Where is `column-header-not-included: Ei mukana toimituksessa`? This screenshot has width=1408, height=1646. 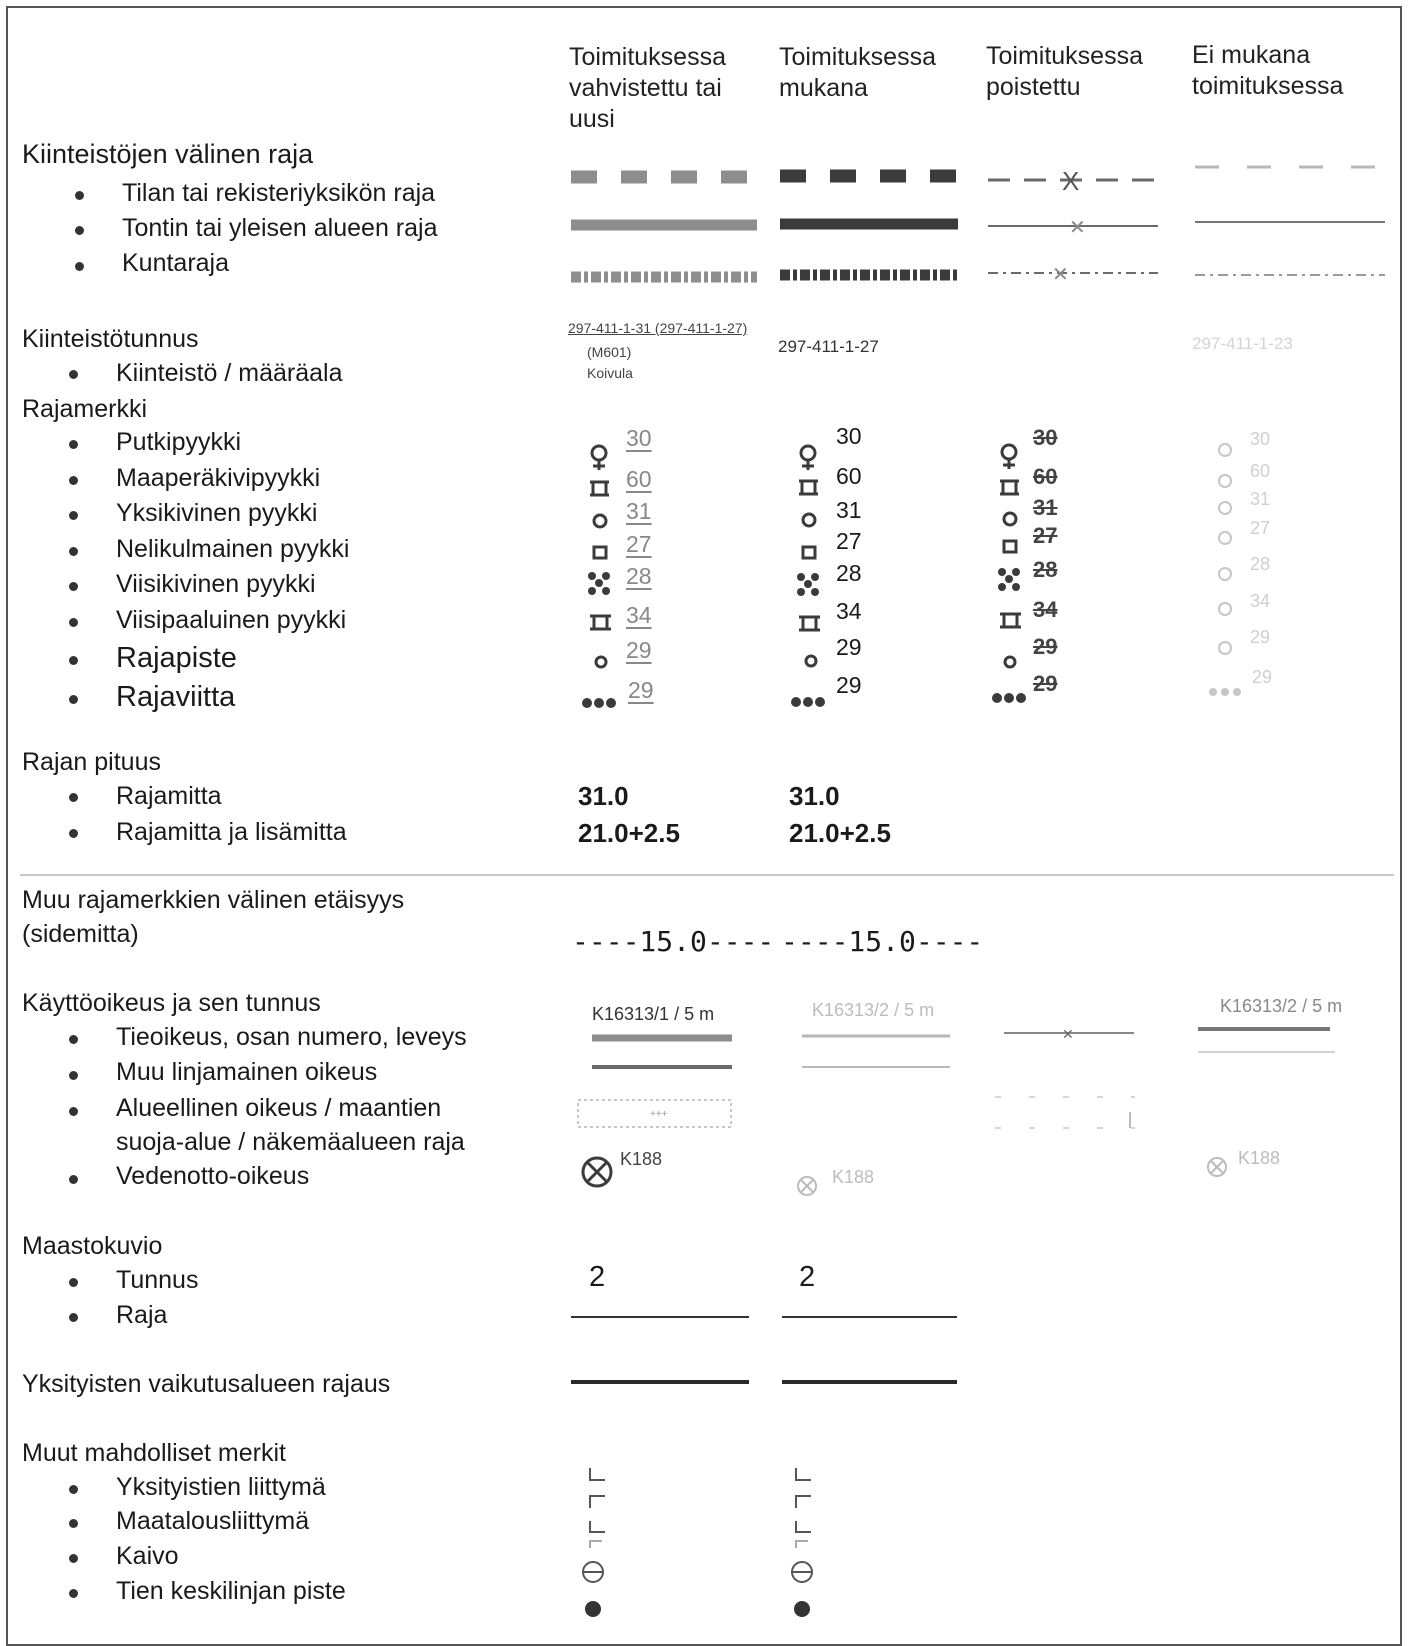
column-header-not-included: Ei mukana toimituksessa is located at coordinates (1268, 70).